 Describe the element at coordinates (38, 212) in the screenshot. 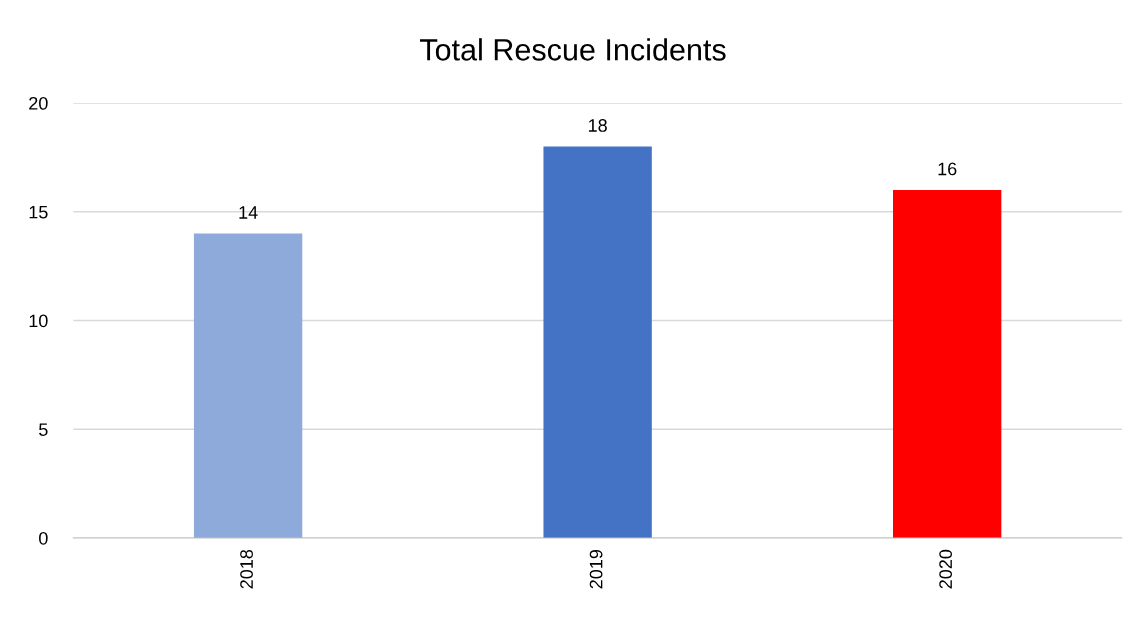

I see `y-tick-label: 15` at that location.